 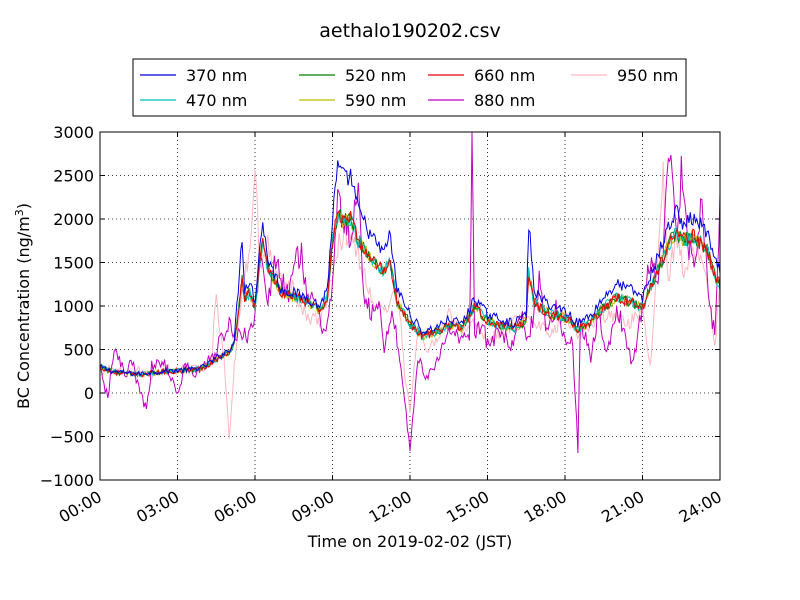 What do you see at coordinates (375, 100) in the screenshot?
I see `legend-label: 590 nm` at bounding box center [375, 100].